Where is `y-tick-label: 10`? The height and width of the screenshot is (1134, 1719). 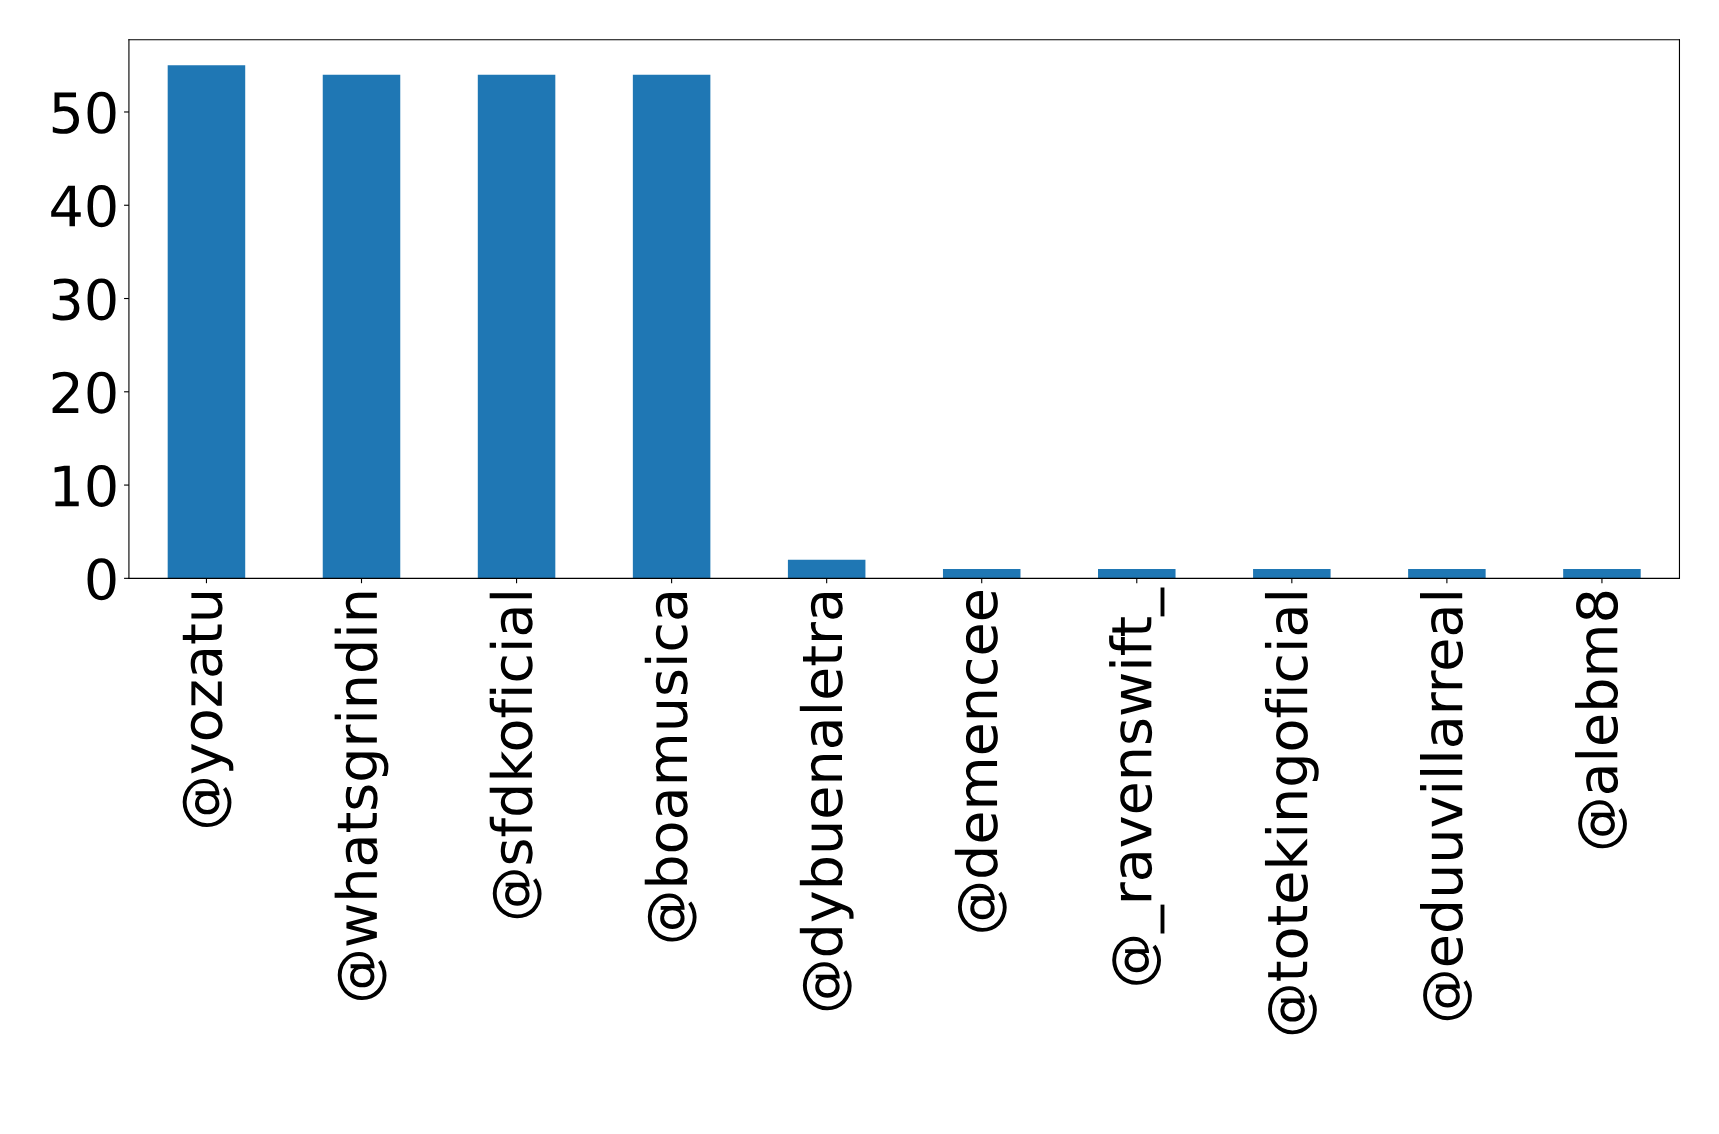 y-tick-label: 10 is located at coordinates (85, 485).